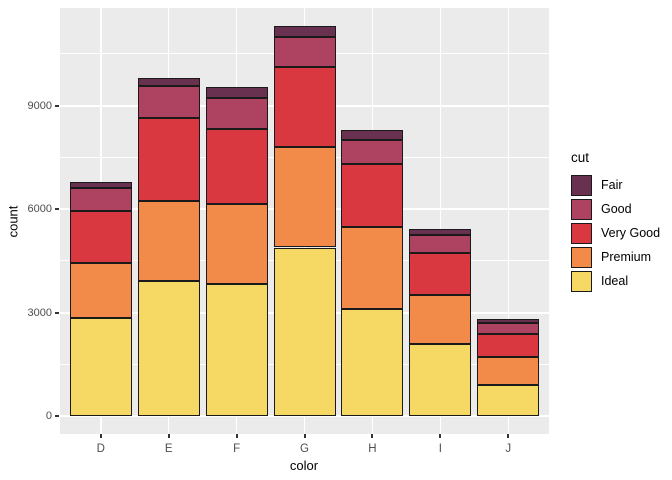 The width and height of the screenshot is (672, 480). I want to click on bar-segment-D-fair, so click(100, 185).